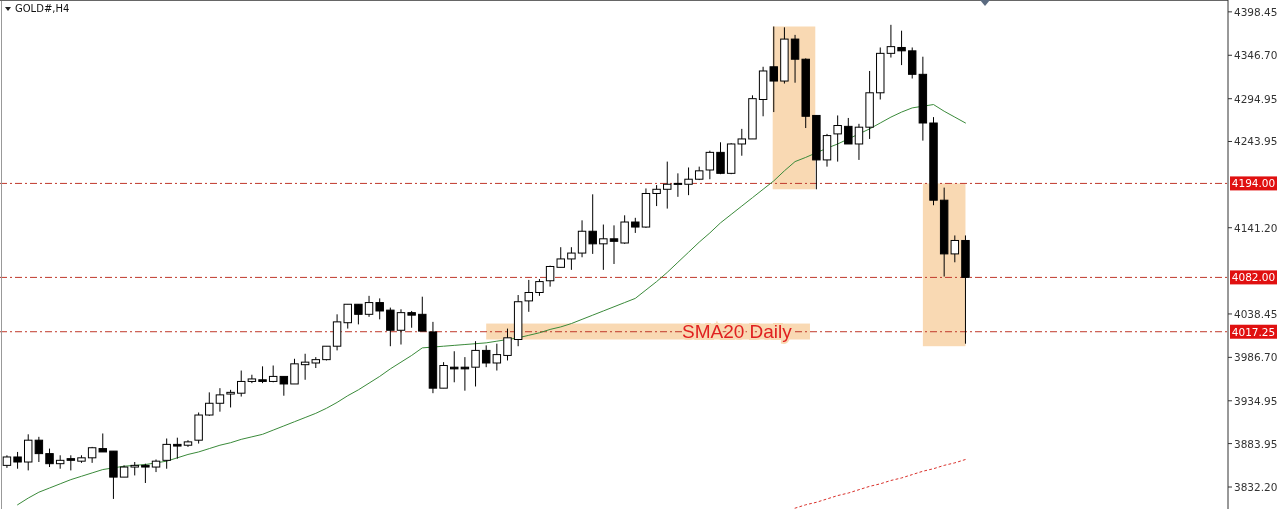  I want to click on ref-line-label: 4082.00, so click(1253, 277).